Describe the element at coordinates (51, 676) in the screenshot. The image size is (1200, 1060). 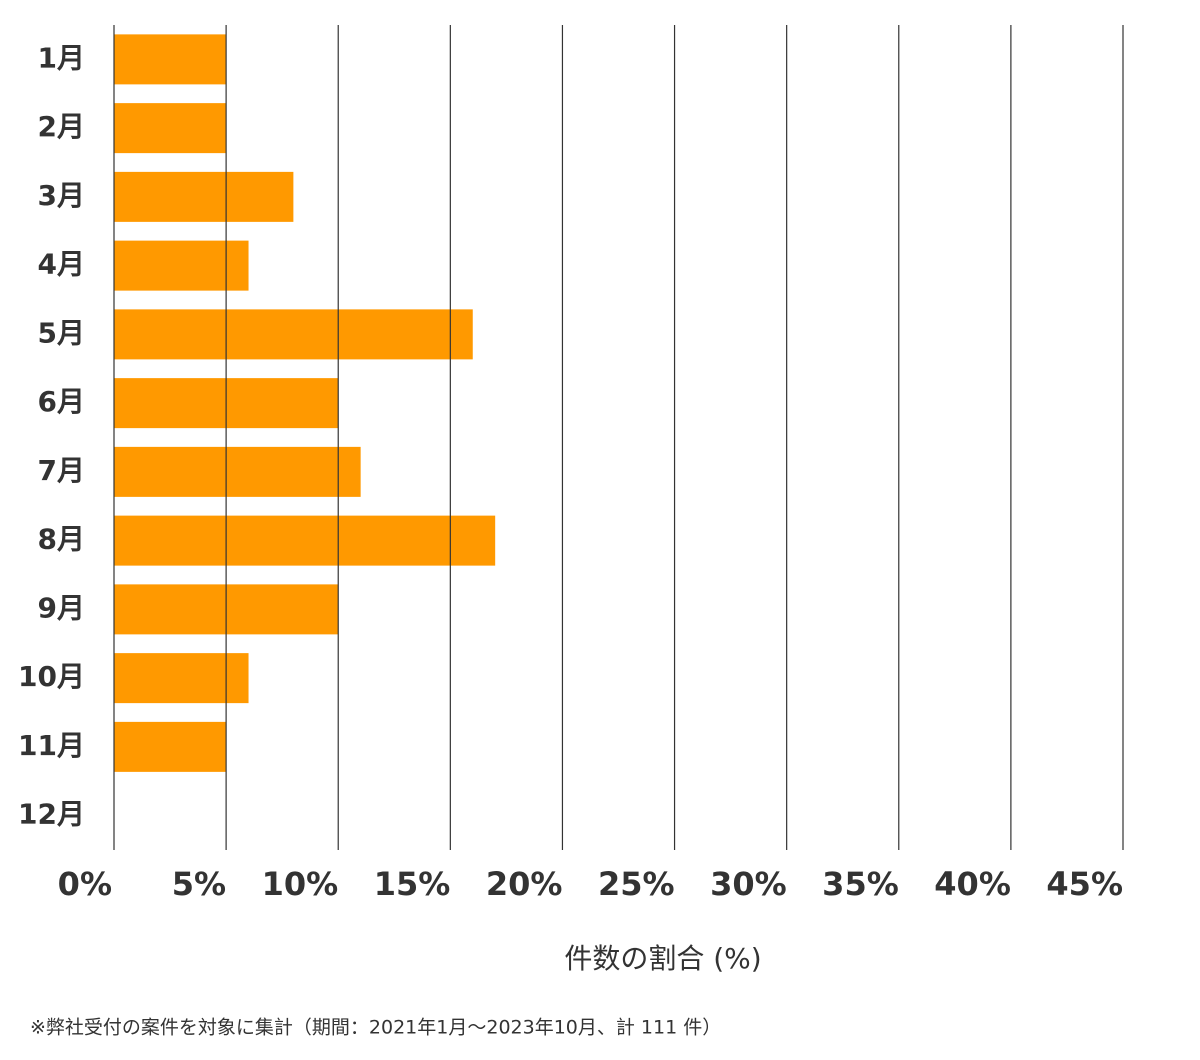
I see `y-tick-label: 10月` at that location.